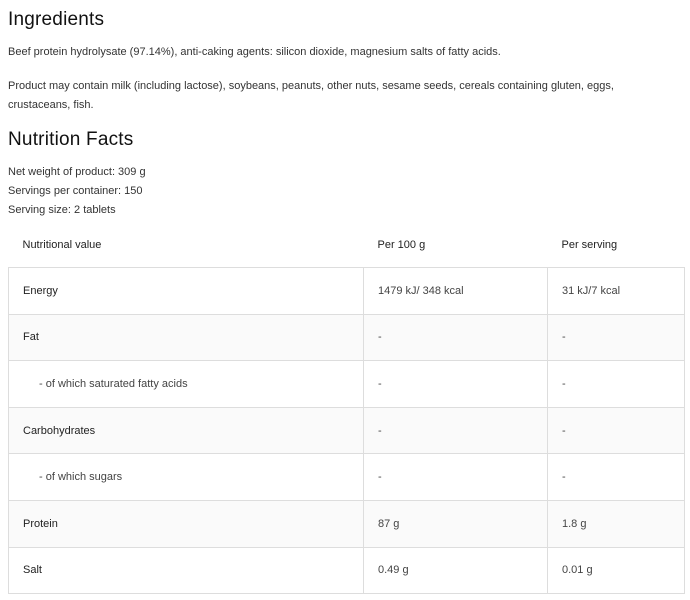  Describe the element at coordinates (56, 19) in the screenshot. I see `ingredients-heading: Ingredients` at that location.